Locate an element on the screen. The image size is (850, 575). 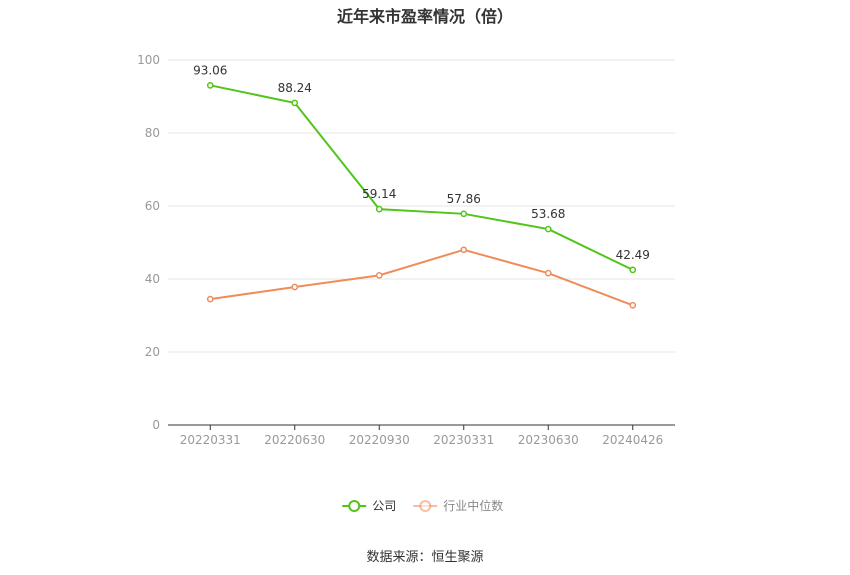
y-tick-label: 60 is located at coordinates (152, 206).